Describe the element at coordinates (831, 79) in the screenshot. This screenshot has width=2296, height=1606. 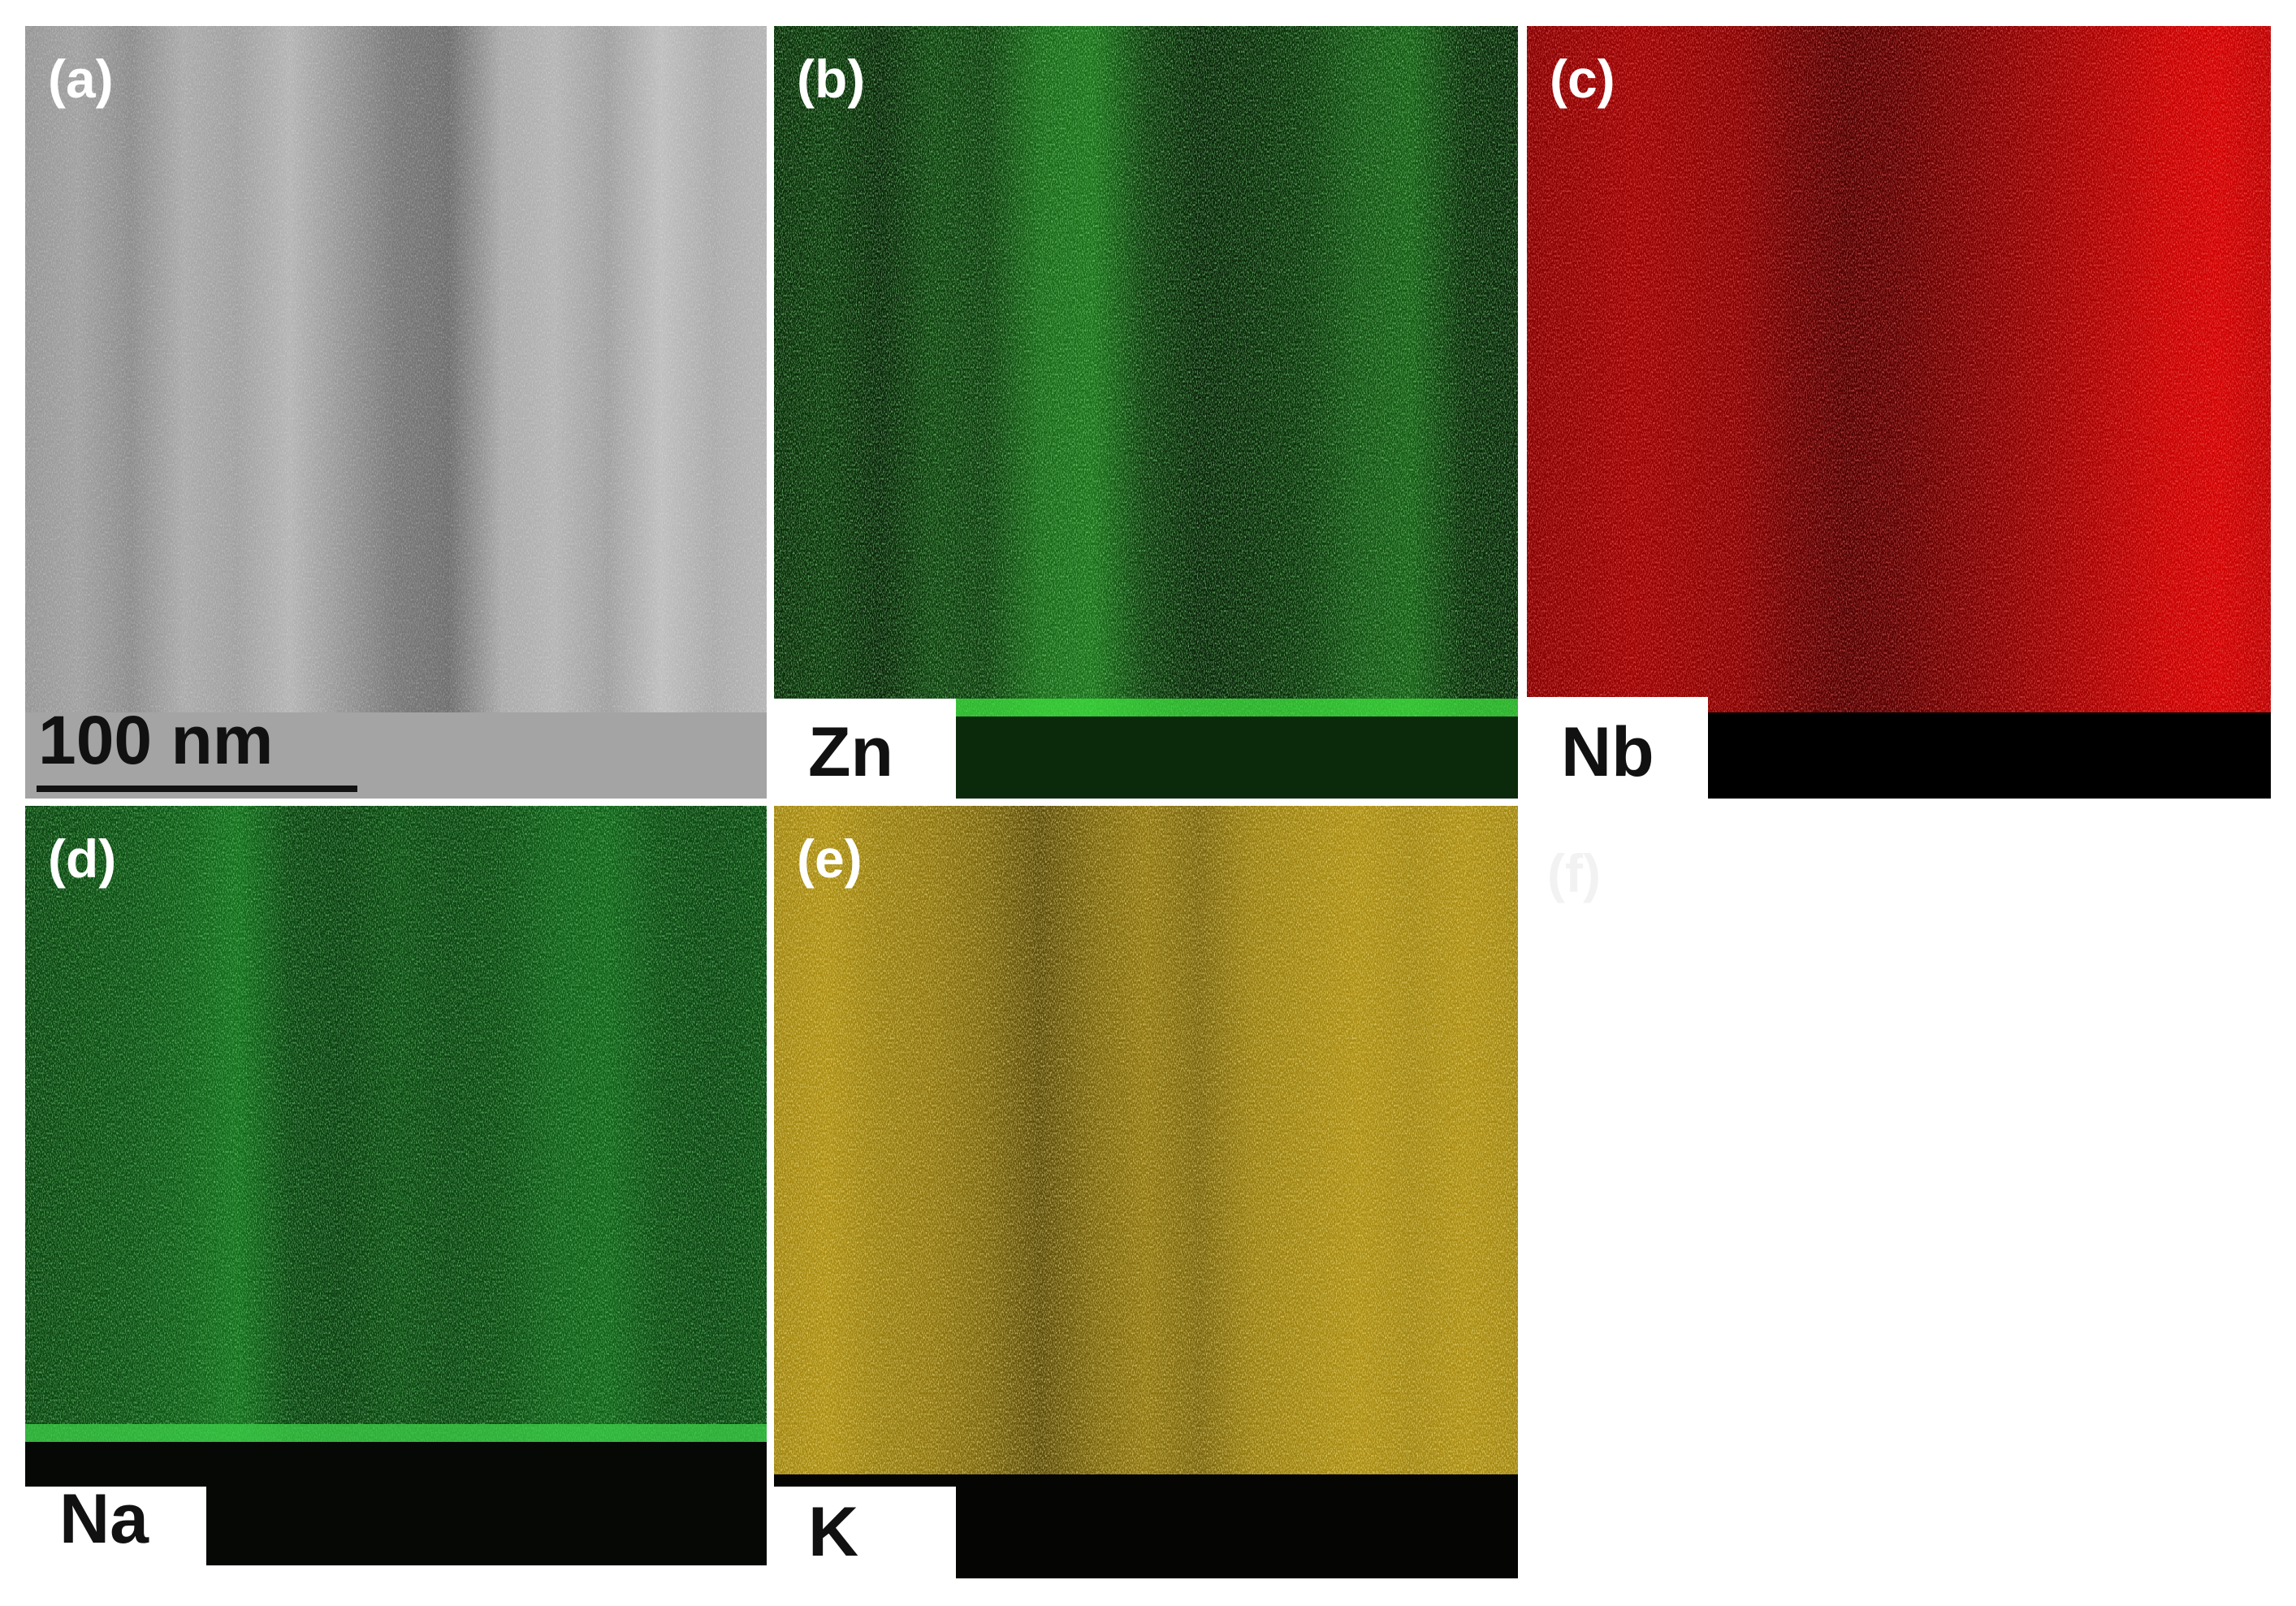
I see `panel-label: (b)` at that location.